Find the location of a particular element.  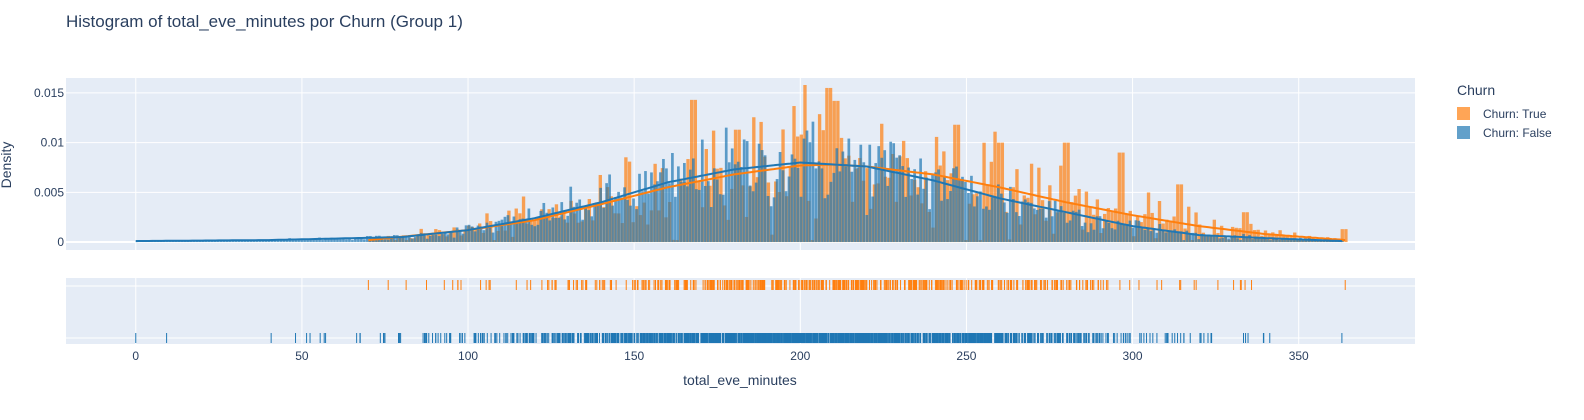

x-tick-label: 100 is located at coordinates (468, 356).